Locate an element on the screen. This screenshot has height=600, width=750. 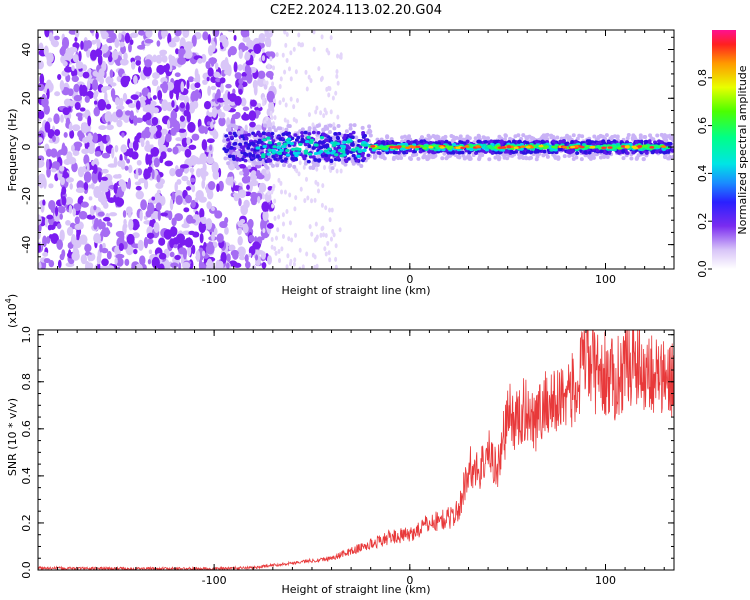
snr-y-multiplier: (x104) is located at coordinates (11, 311).